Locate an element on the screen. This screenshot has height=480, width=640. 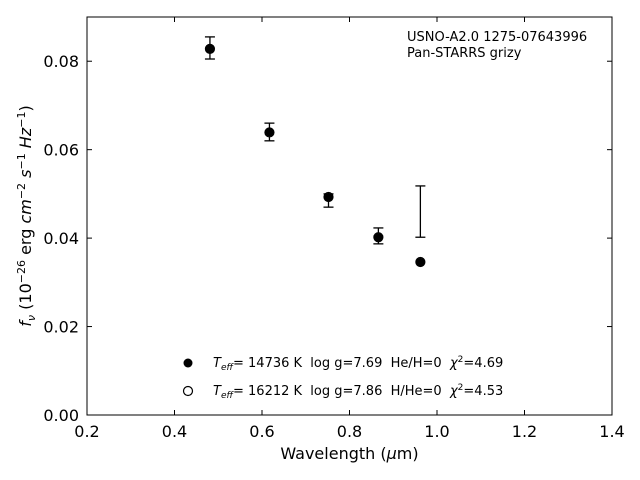
annotation-object-name: USNO-A2.0 1275-07643996 is located at coordinates (497, 37).